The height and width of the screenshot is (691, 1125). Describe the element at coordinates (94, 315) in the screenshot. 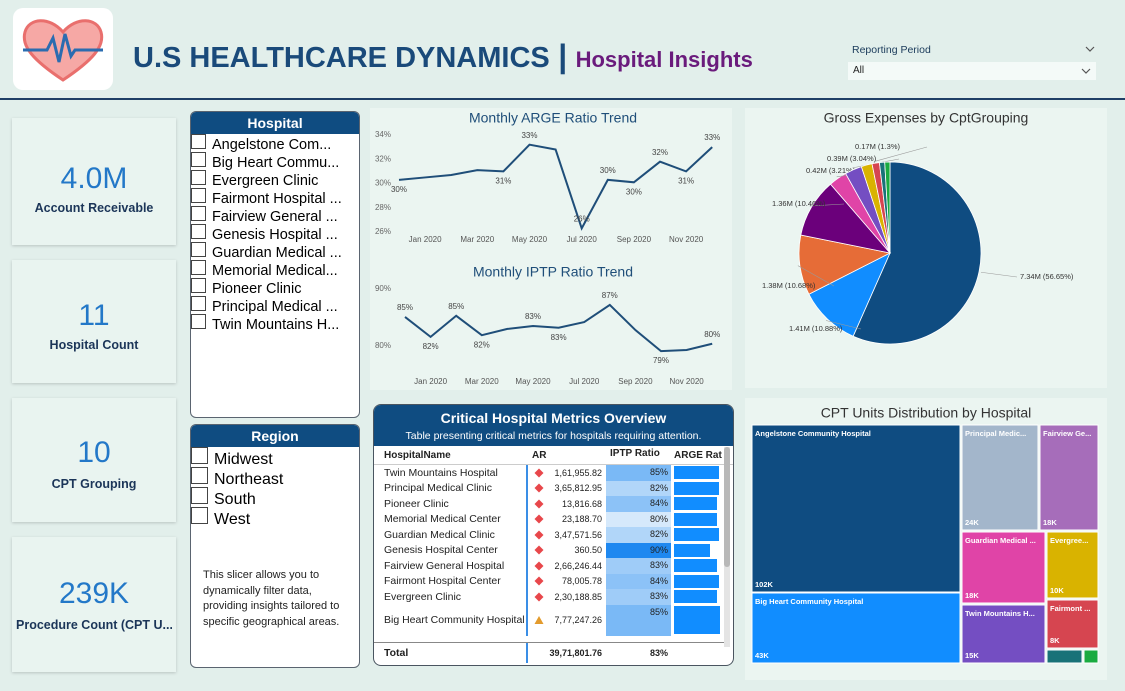

I see `kpi-value: 11` at that location.